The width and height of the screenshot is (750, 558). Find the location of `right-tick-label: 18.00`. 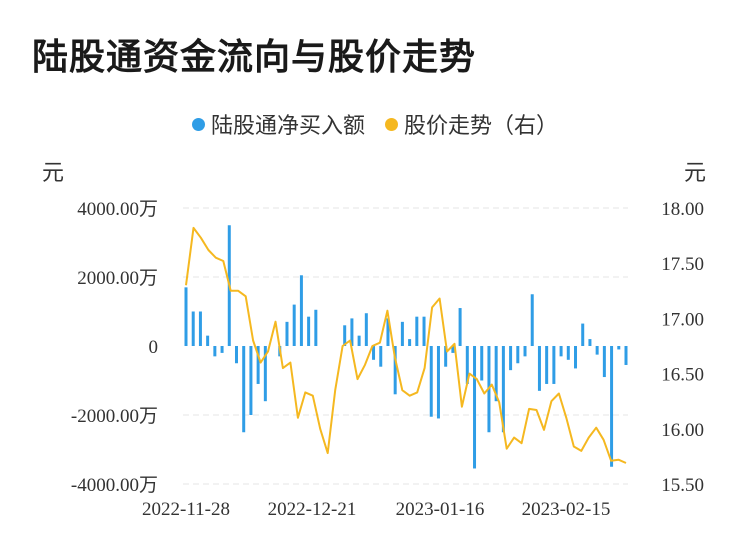

right-tick-label: 18.00 is located at coordinates (682, 209).